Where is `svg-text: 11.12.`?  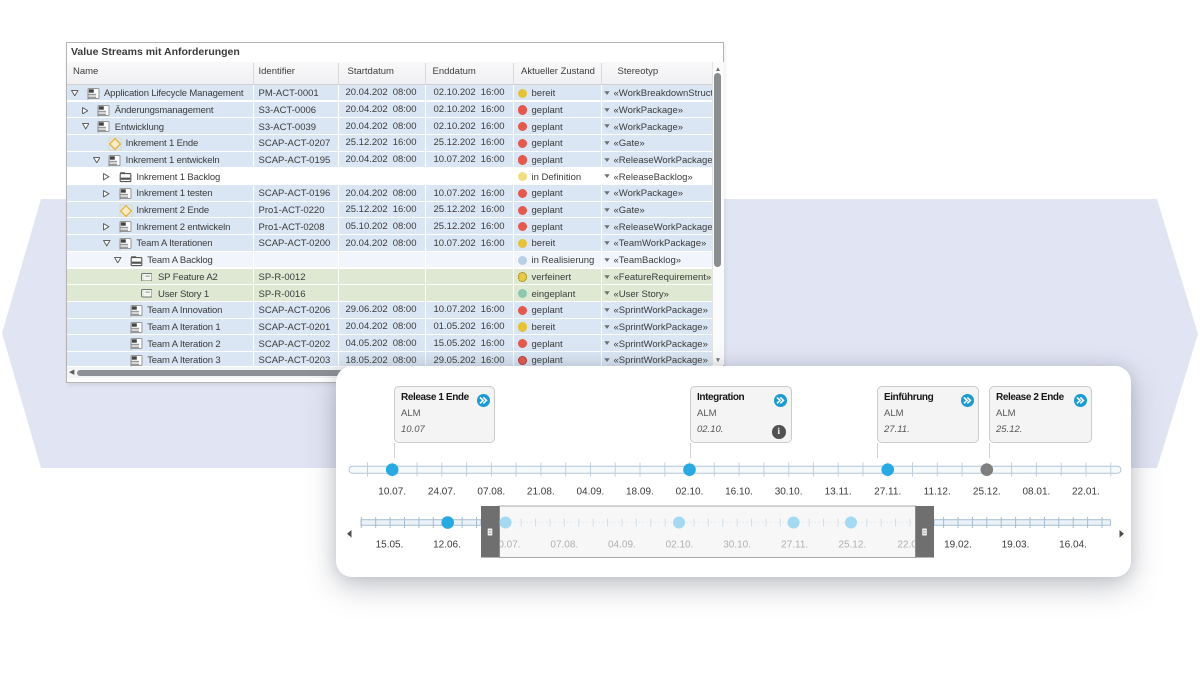 svg-text: 11.12. is located at coordinates (937, 492).